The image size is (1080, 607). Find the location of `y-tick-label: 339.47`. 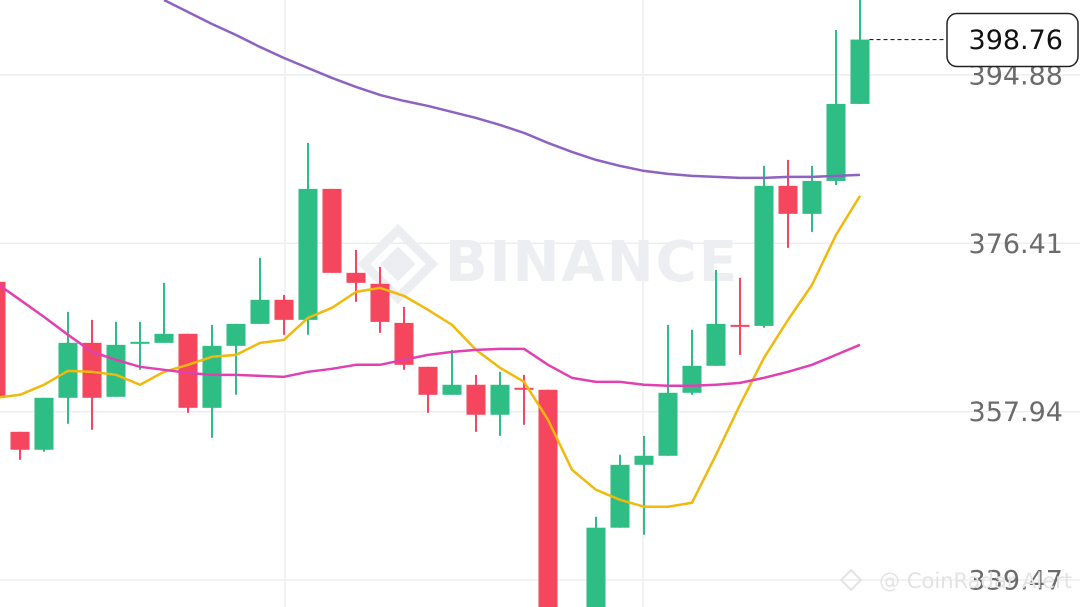

y-tick-label: 339.47 is located at coordinates (1016, 581).